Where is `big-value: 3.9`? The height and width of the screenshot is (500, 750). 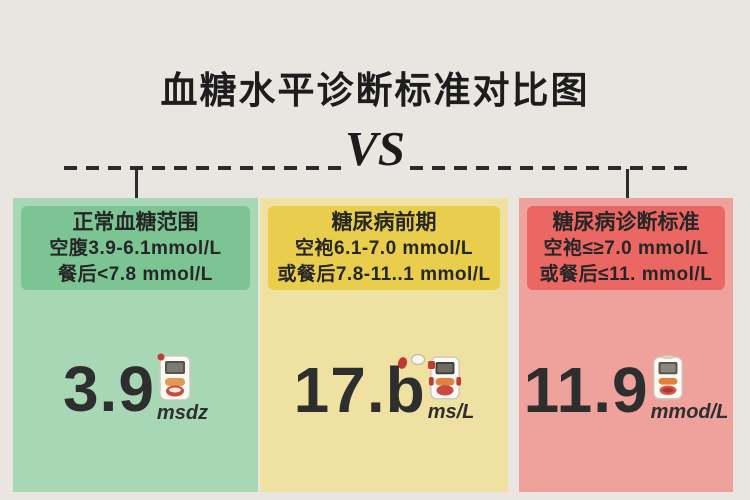
big-value: 3.9 is located at coordinates (108, 389).